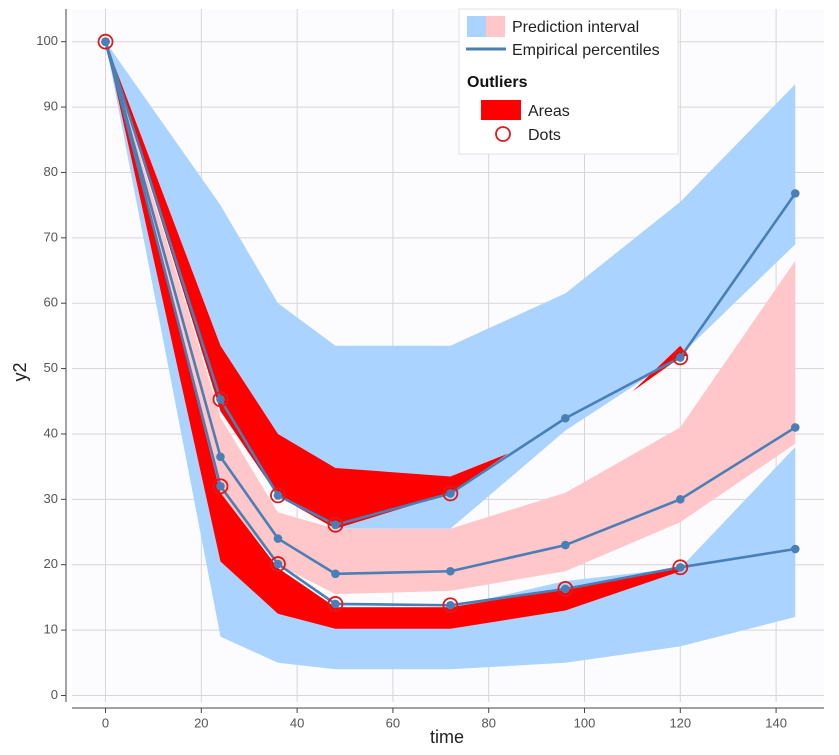 Image resolution: width=839 pixels, height=755 pixels. What do you see at coordinates (497, 82) in the screenshot?
I see `legend-outliers-title: Outliers` at bounding box center [497, 82].